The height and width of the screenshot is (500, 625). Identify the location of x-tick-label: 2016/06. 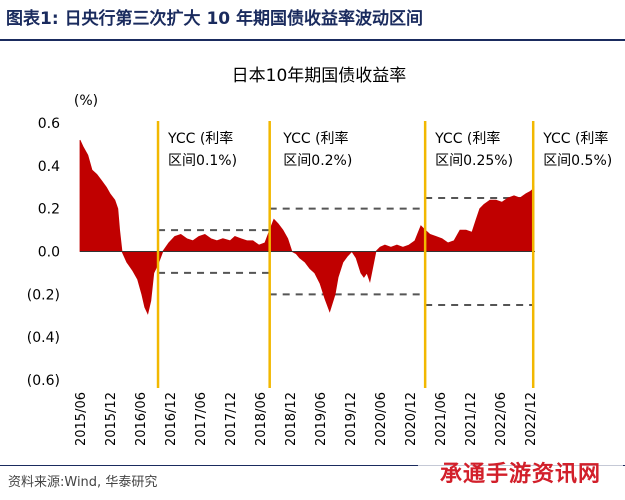
(141, 419).